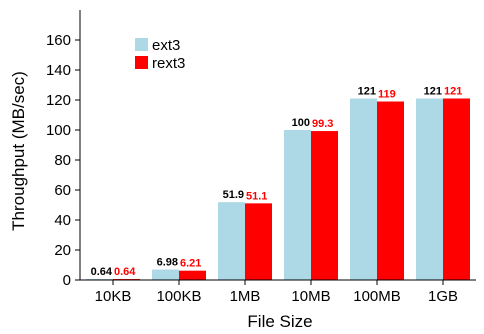  Describe the element at coordinates (178, 296) in the screenshot. I see `x-tick-label: 100KB` at that location.